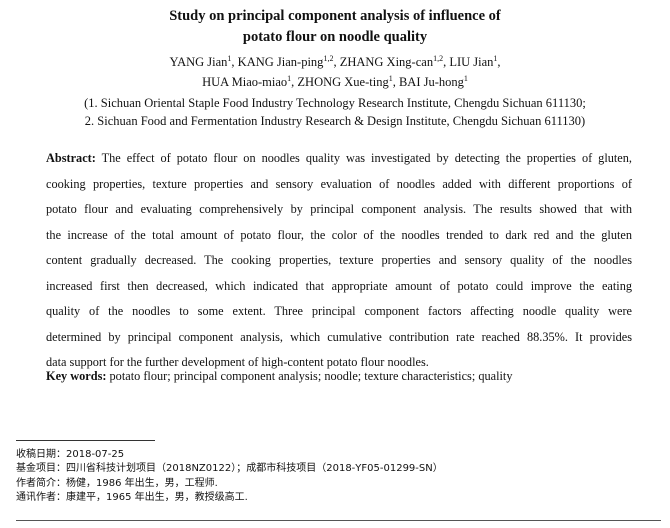 The image size is (670, 528). I want to click on footnote-author-bio: 作者简介：杨健，1986 年出生，男，工程师., so click(117, 483).